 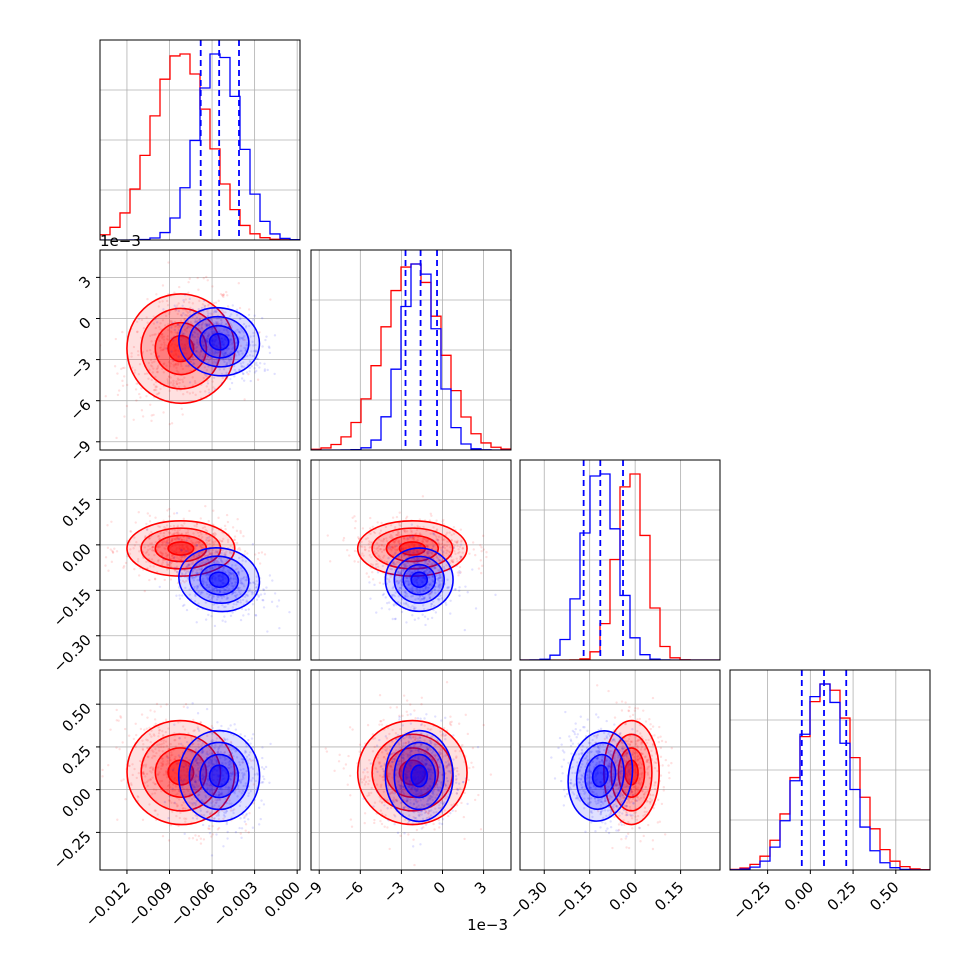 I want to click on panel-frame, so click(x=200, y=560).